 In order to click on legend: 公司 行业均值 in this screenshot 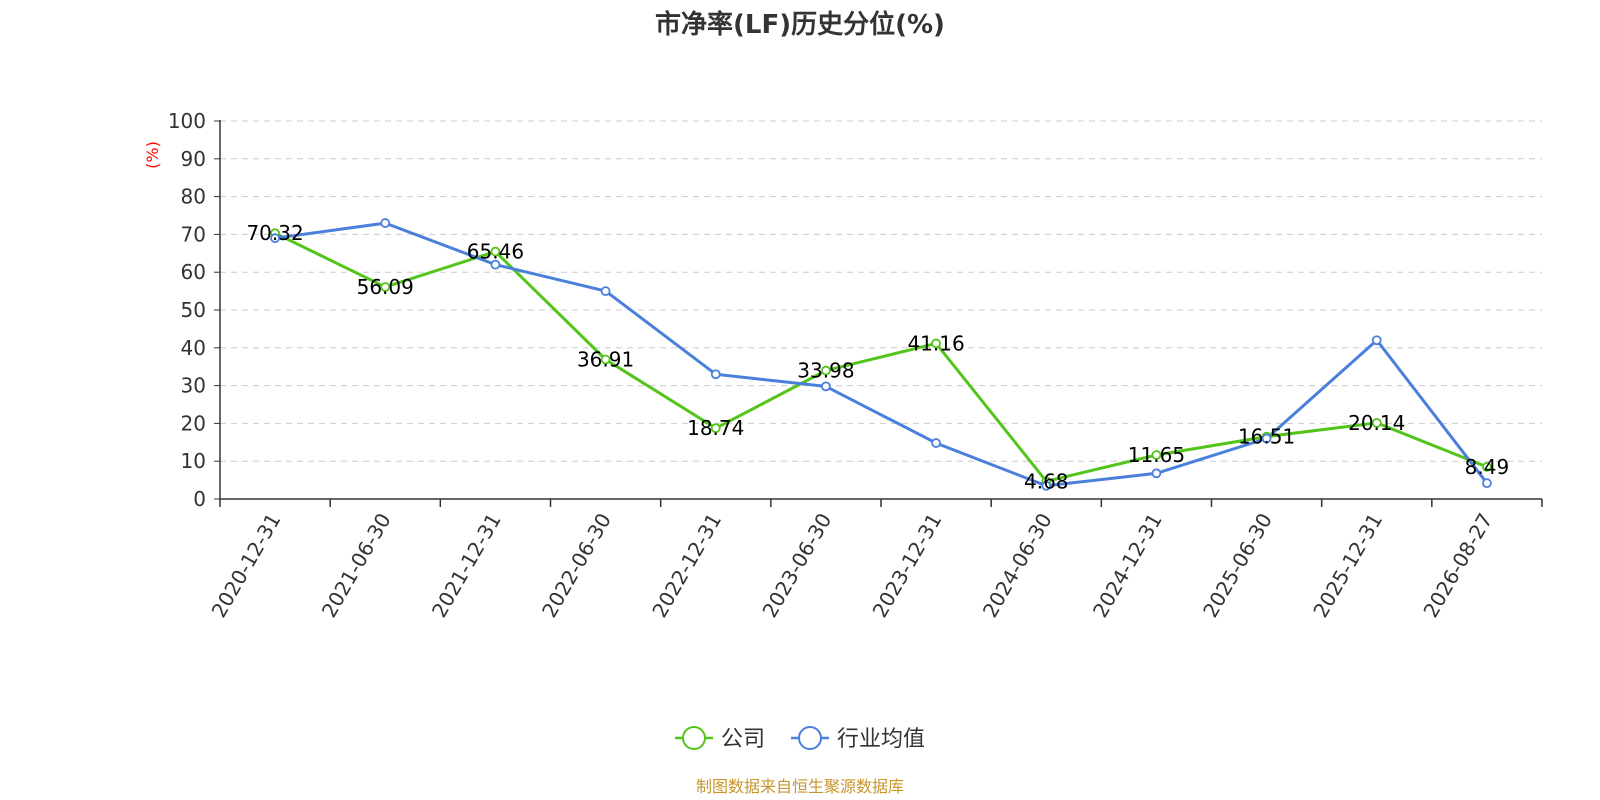, I will do `click(799, 739)`.